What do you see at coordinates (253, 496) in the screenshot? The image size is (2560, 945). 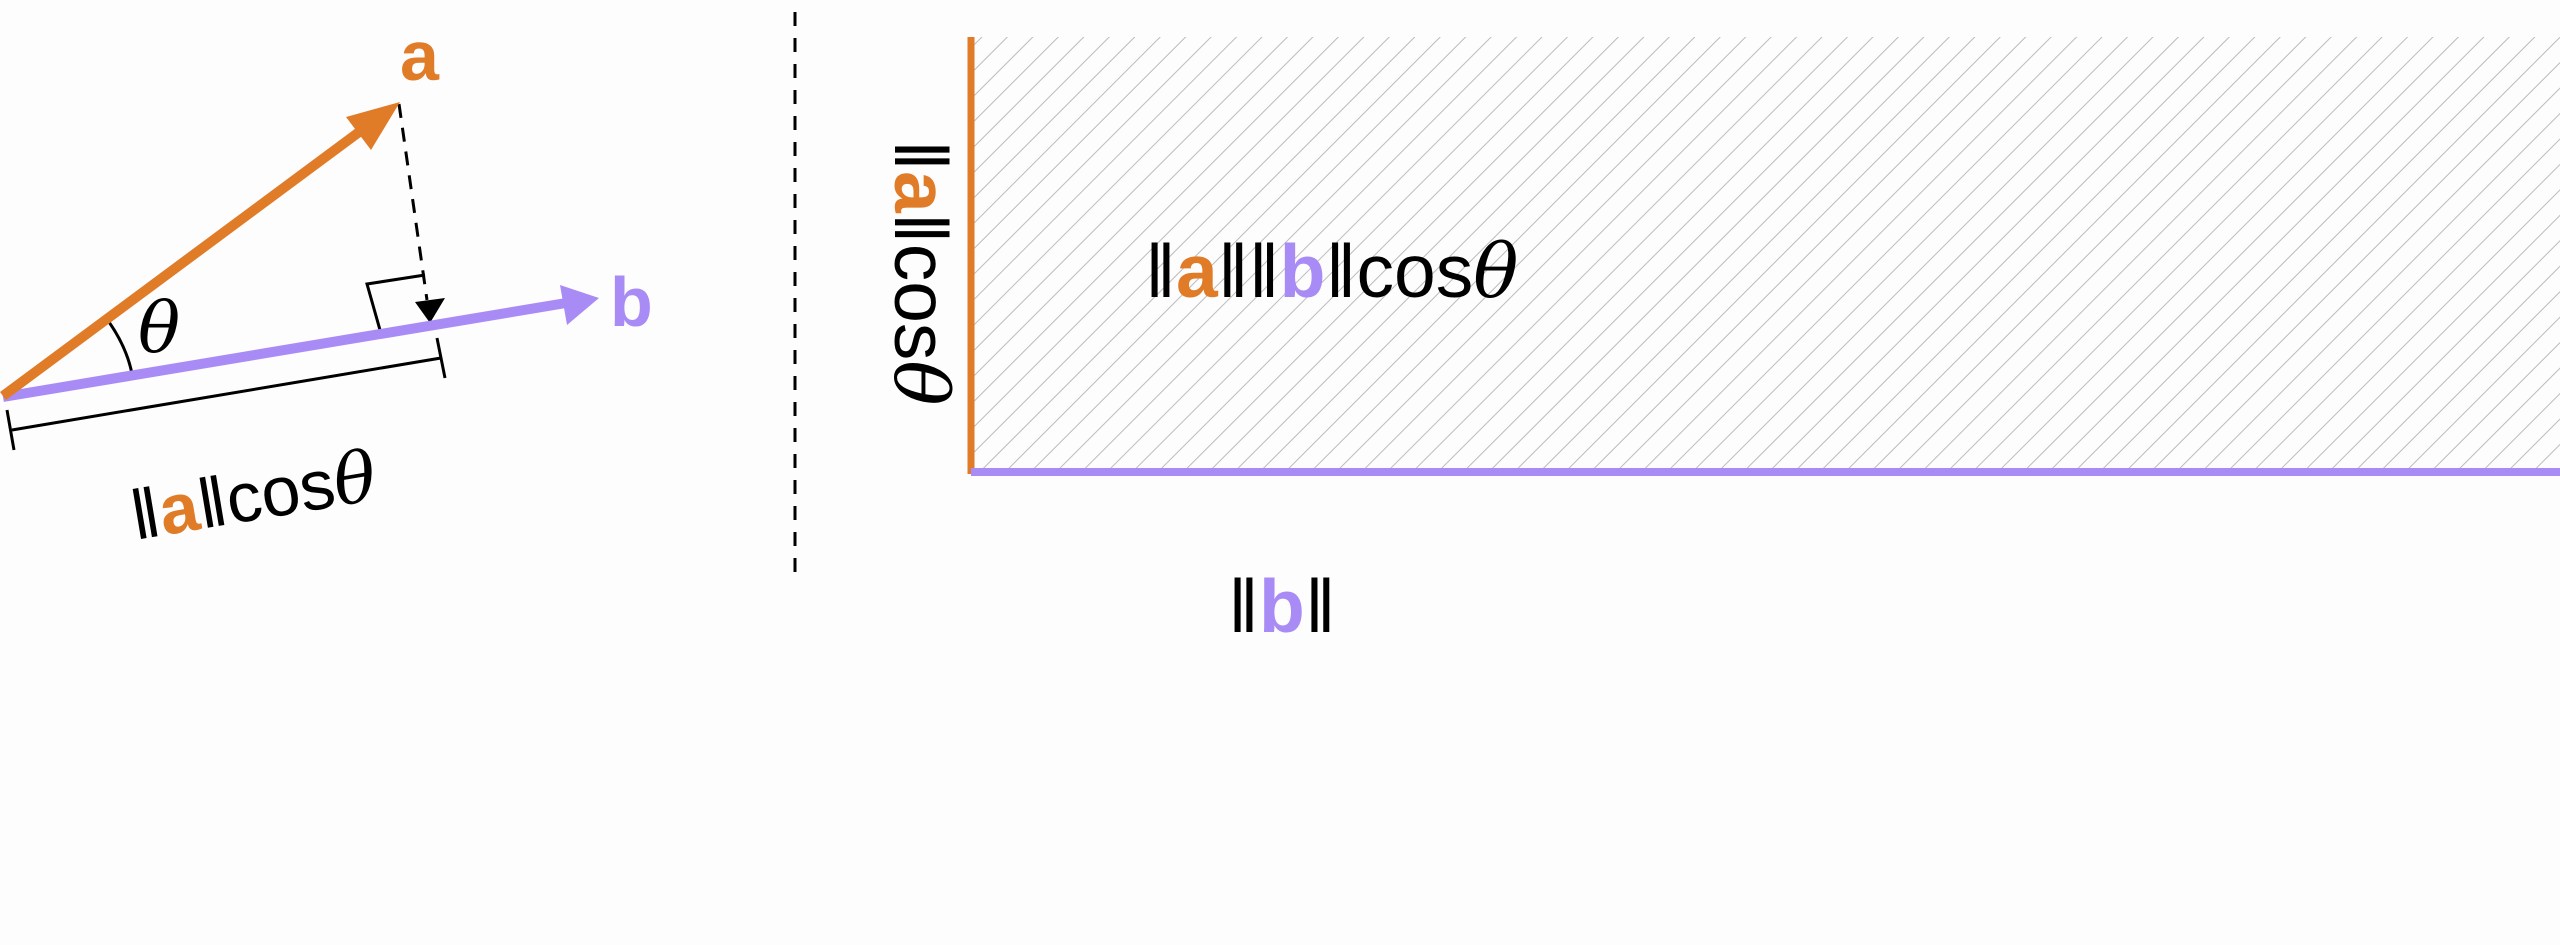 I see `projection-label: ‖a‖cosθ` at bounding box center [253, 496].